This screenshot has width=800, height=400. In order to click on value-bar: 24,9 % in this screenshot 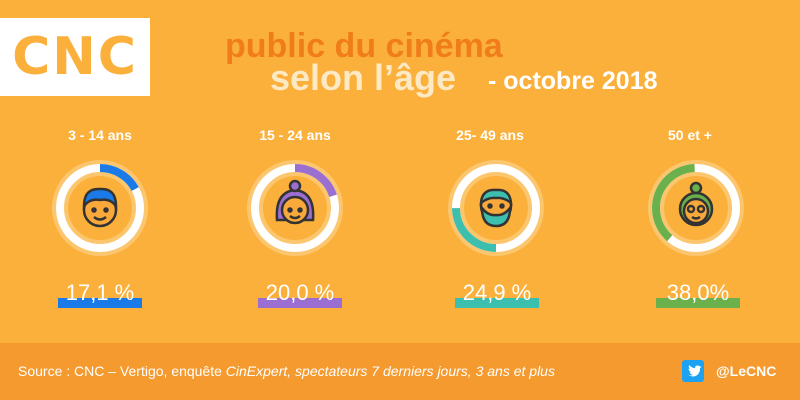, I will do `click(497, 294)`.